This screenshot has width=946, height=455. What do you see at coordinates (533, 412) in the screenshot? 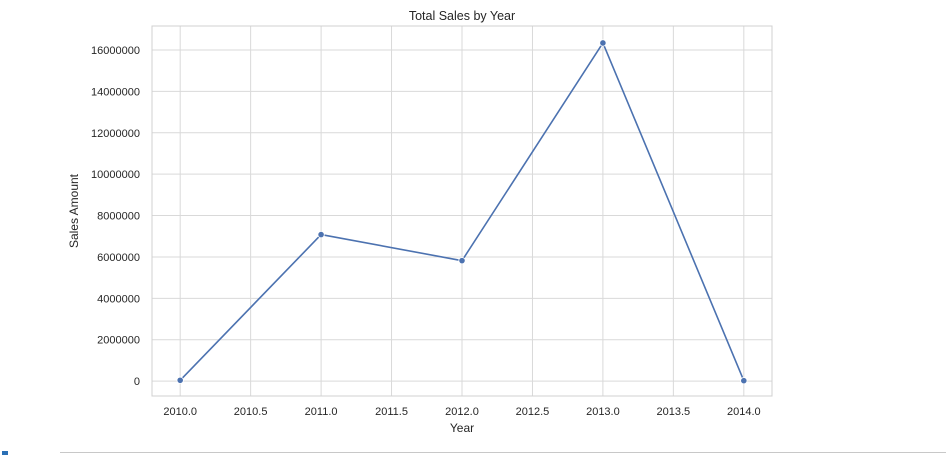
I see `x-tick-label: 2012.5` at bounding box center [533, 412].